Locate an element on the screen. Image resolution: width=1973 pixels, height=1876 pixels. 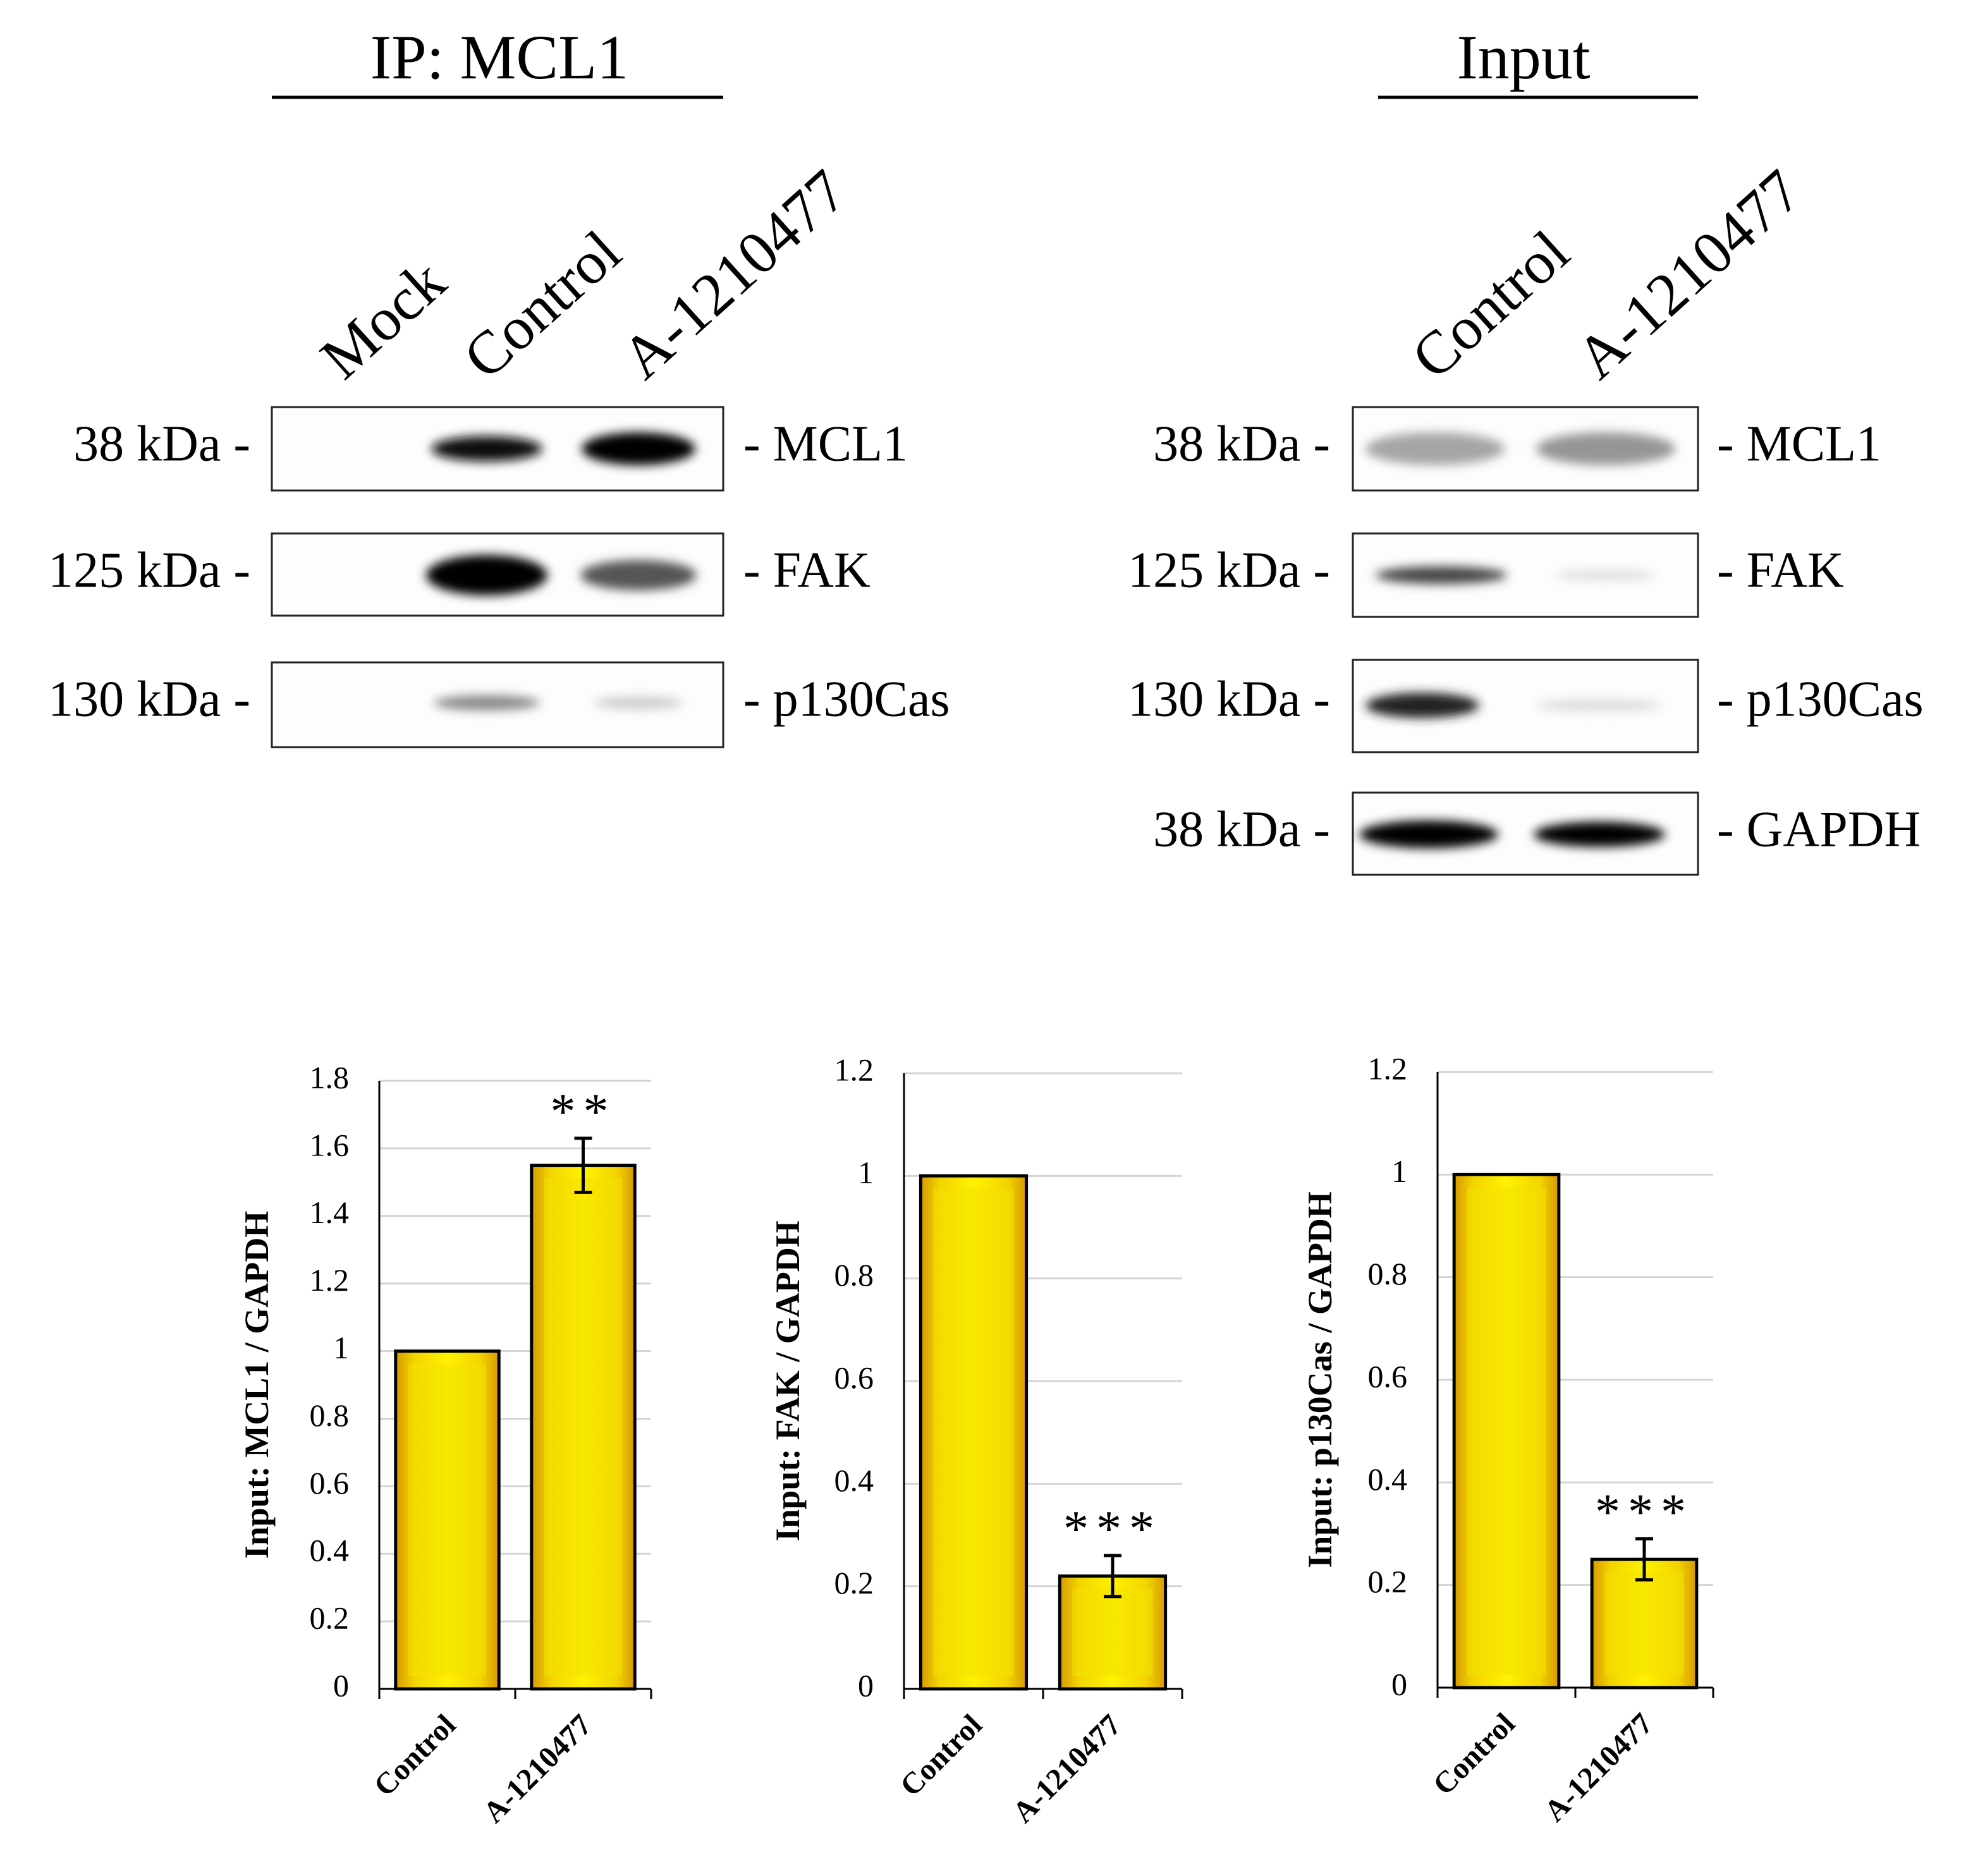
protein-label: - GAPDH is located at coordinates (1819, 829).